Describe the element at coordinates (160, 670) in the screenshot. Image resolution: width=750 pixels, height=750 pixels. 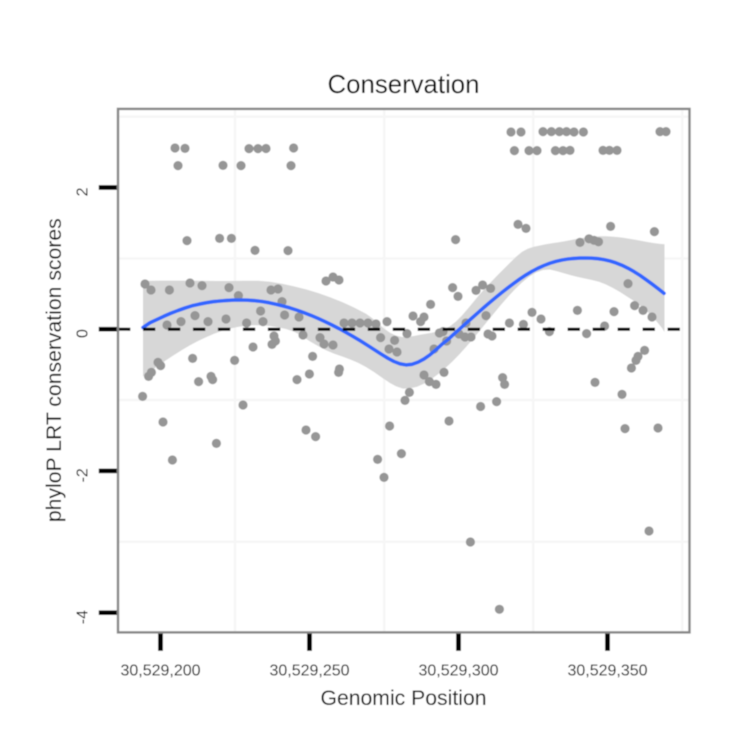
I see `svg-text: 30,529,200` at that location.